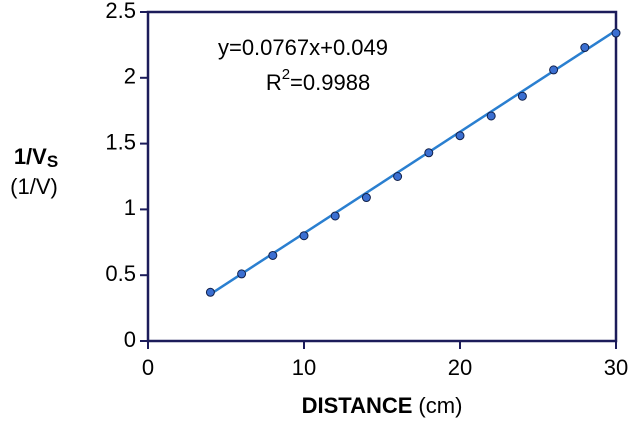 Image resolution: width=631 pixels, height=425 pixels. Describe the element at coordinates (460, 367) in the screenshot. I see `x-tick-label: 20` at that location.